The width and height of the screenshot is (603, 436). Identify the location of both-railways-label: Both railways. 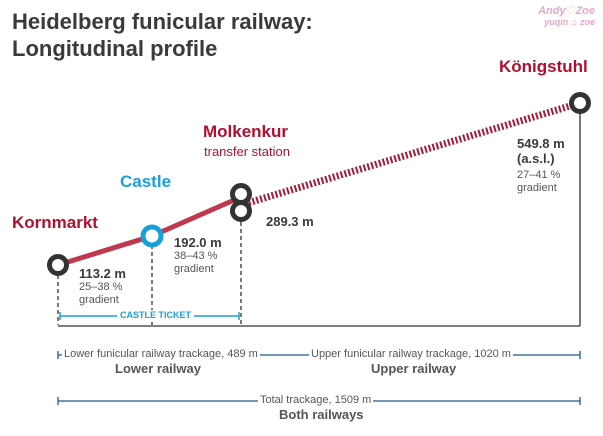
(321, 414).